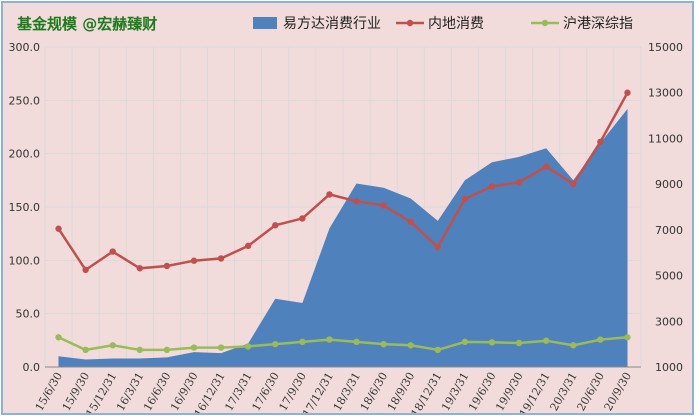 This screenshot has height=420, width=700. Describe the element at coordinates (28, 314) in the screenshot. I see `y-left-tick-label: 50.0` at that location.